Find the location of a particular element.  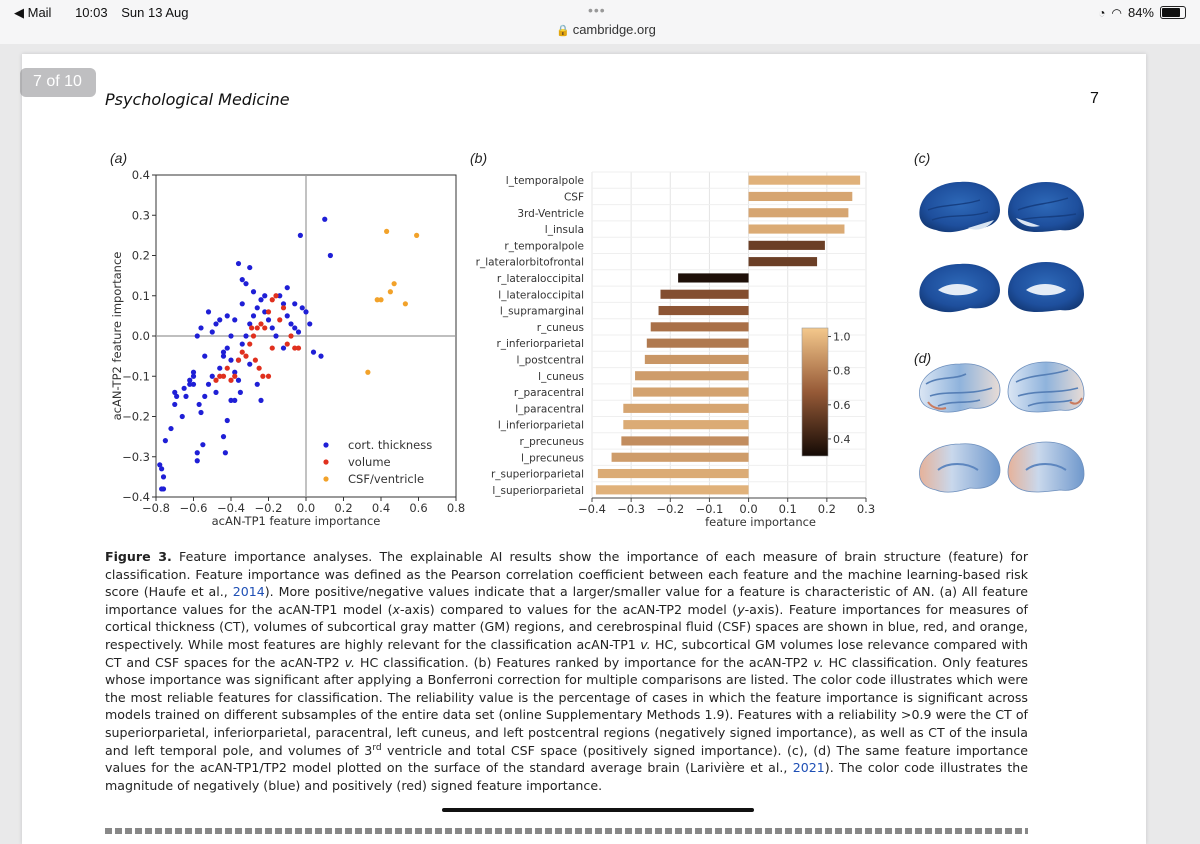

caption-figure-label: Figure 3. is located at coordinates (138, 556).